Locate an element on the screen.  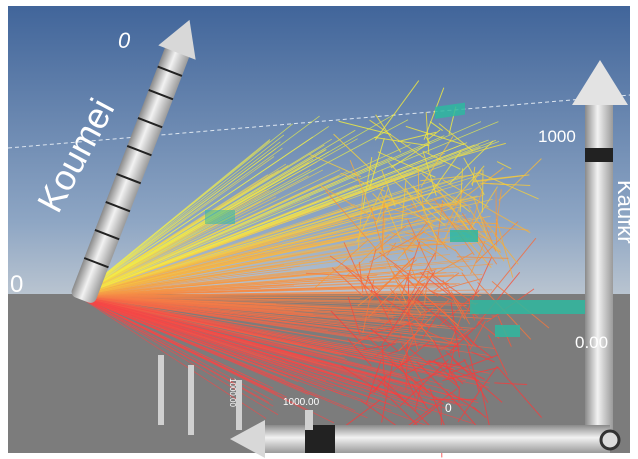
bottom-axis-pole is located at coordinates (425, 439).